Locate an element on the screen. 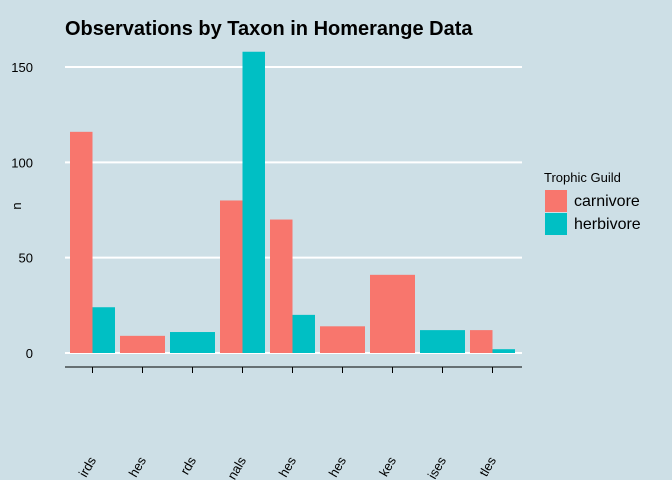 The image size is (672, 480). bar-herbivore-mammals is located at coordinates (253, 202).